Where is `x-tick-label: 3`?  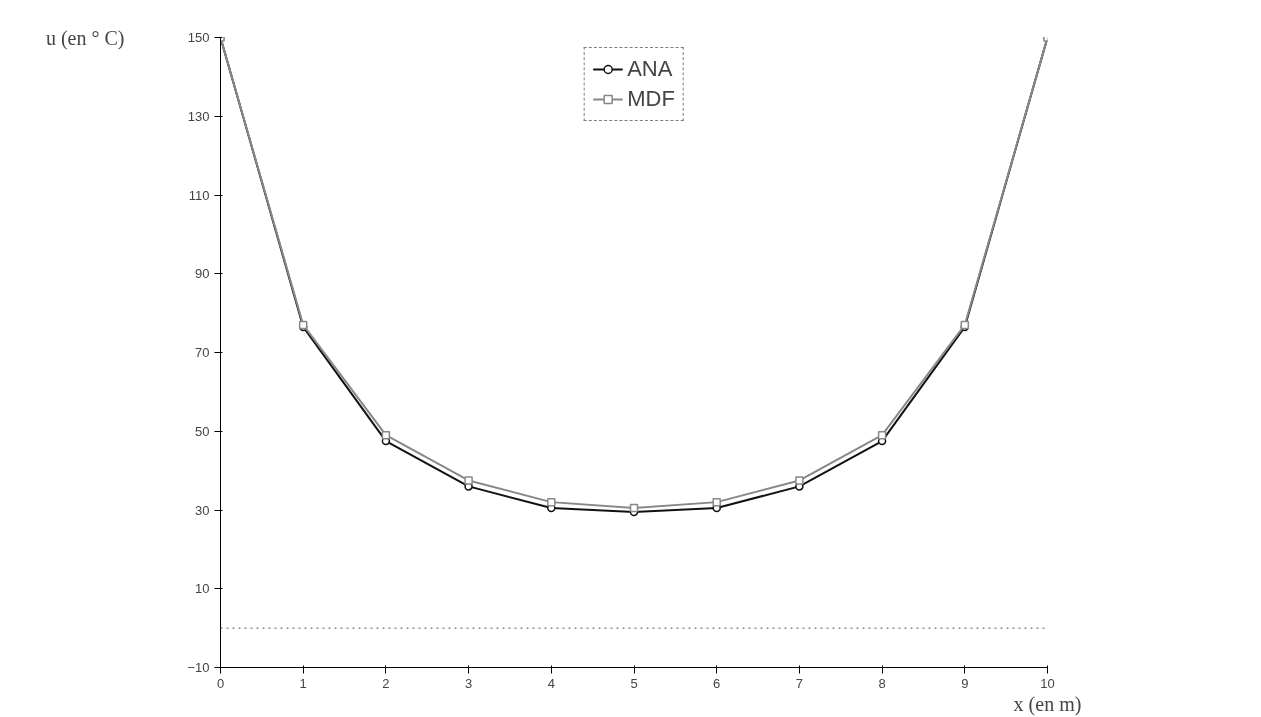 x-tick-label: 3 is located at coordinates (468, 683).